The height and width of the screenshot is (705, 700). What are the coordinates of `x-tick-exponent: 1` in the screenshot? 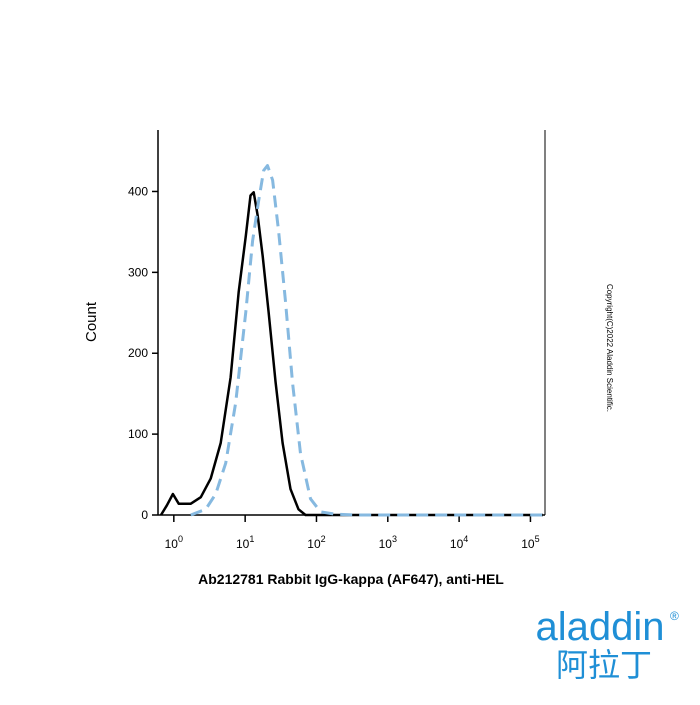 It's located at (251, 539).